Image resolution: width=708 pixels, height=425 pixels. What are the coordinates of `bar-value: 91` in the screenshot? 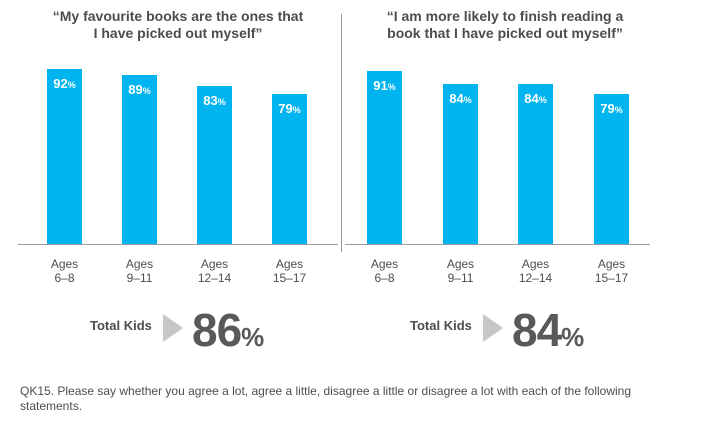 It's located at (380, 85).